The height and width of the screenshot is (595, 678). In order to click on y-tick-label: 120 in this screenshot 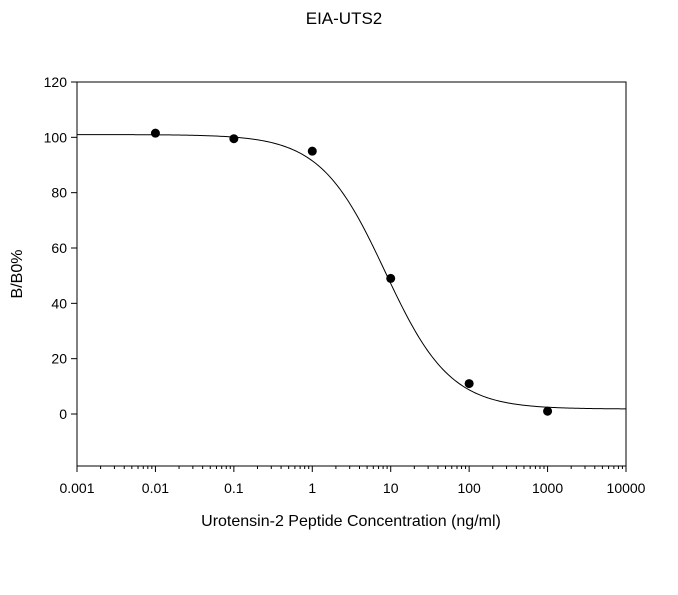, I will do `click(56, 82)`.